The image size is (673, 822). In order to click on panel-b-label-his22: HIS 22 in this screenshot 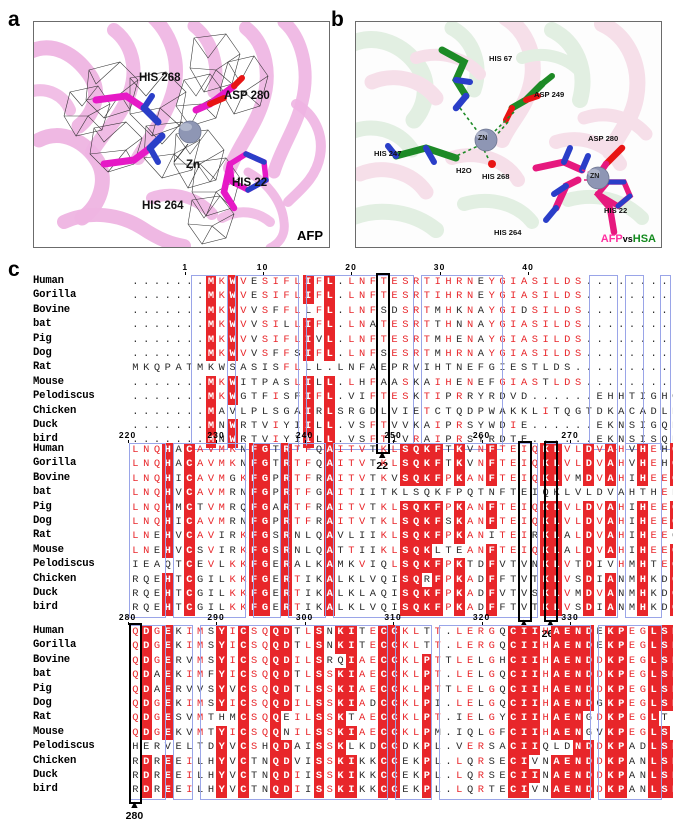, I will do `click(616, 210)`.